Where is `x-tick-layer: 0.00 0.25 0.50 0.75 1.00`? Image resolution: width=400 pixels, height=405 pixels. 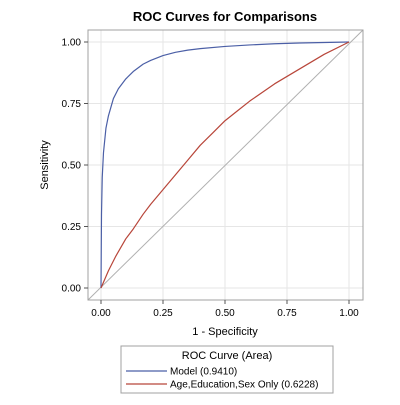 x-tick-layer: 0.00 0.25 0.50 0.75 1.00 is located at coordinates (225, 309).